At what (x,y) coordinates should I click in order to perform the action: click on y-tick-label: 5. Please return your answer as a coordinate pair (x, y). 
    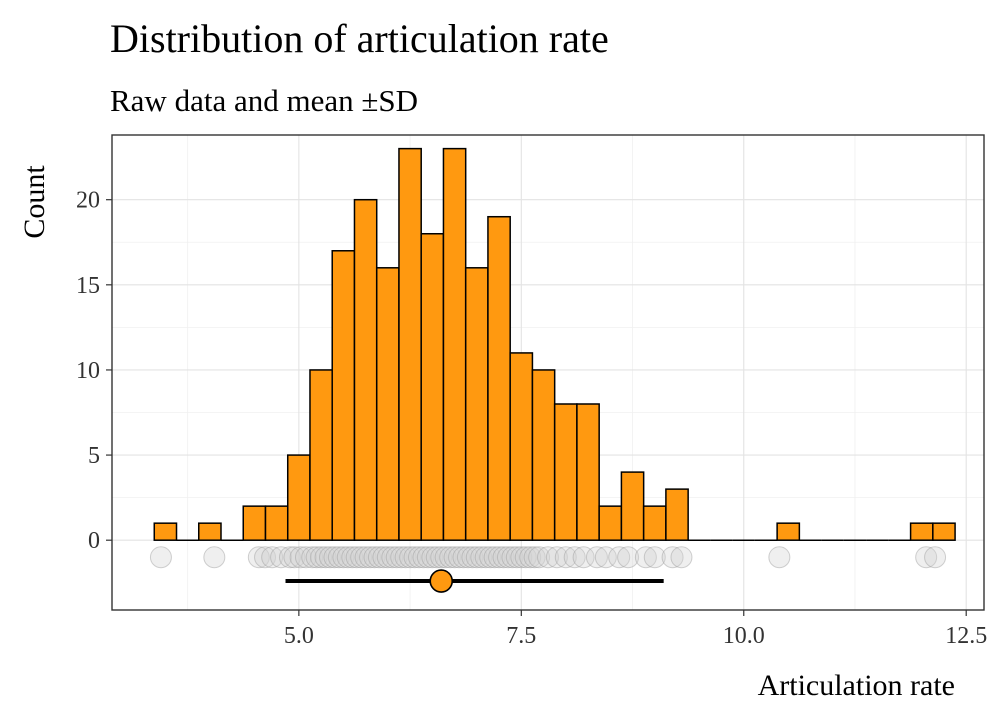
    Looking at the image, I should click on (94, 456).